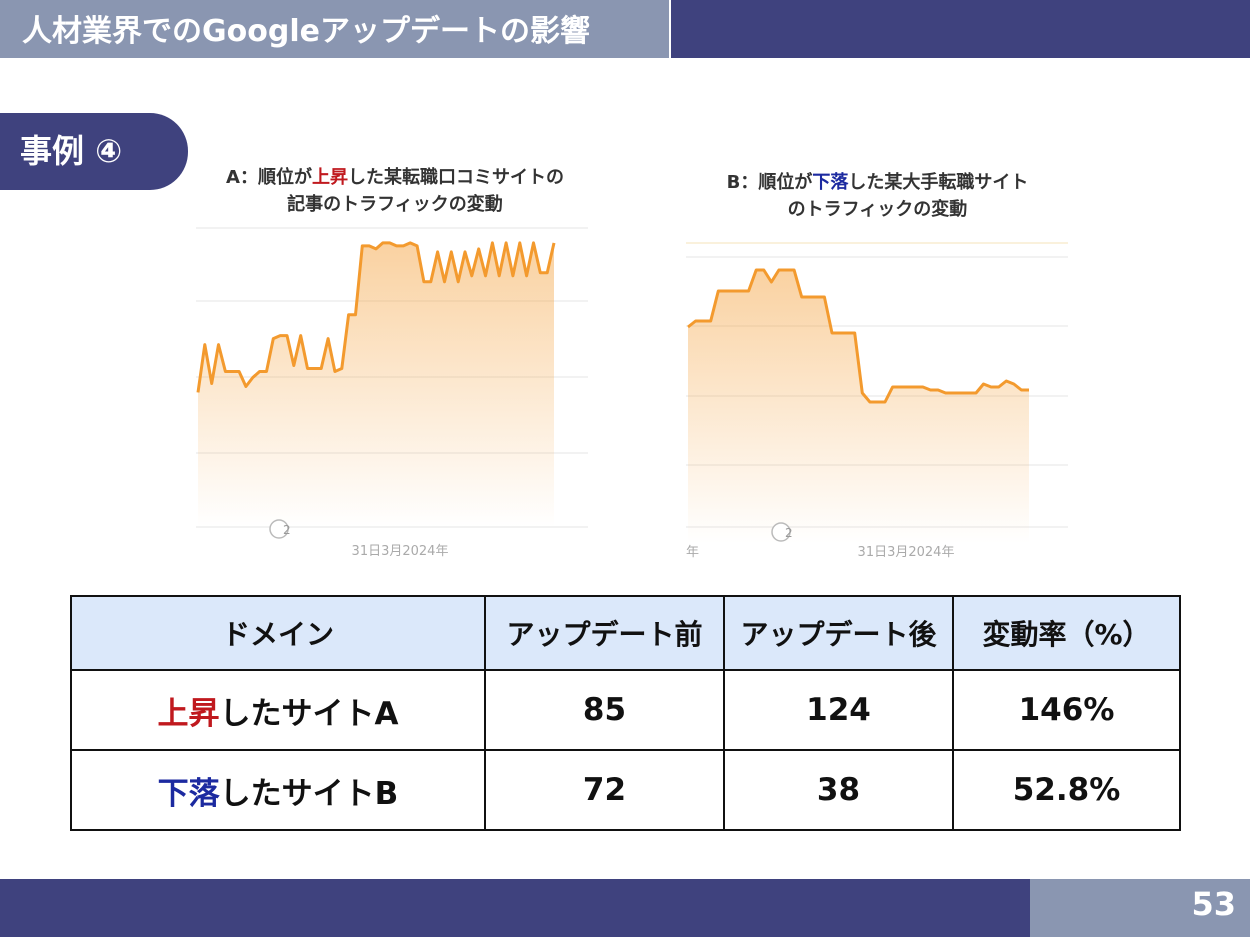  Describe the element at coordinates (838, 790) in the screenshot. I see `after-cell: 38` at that location.